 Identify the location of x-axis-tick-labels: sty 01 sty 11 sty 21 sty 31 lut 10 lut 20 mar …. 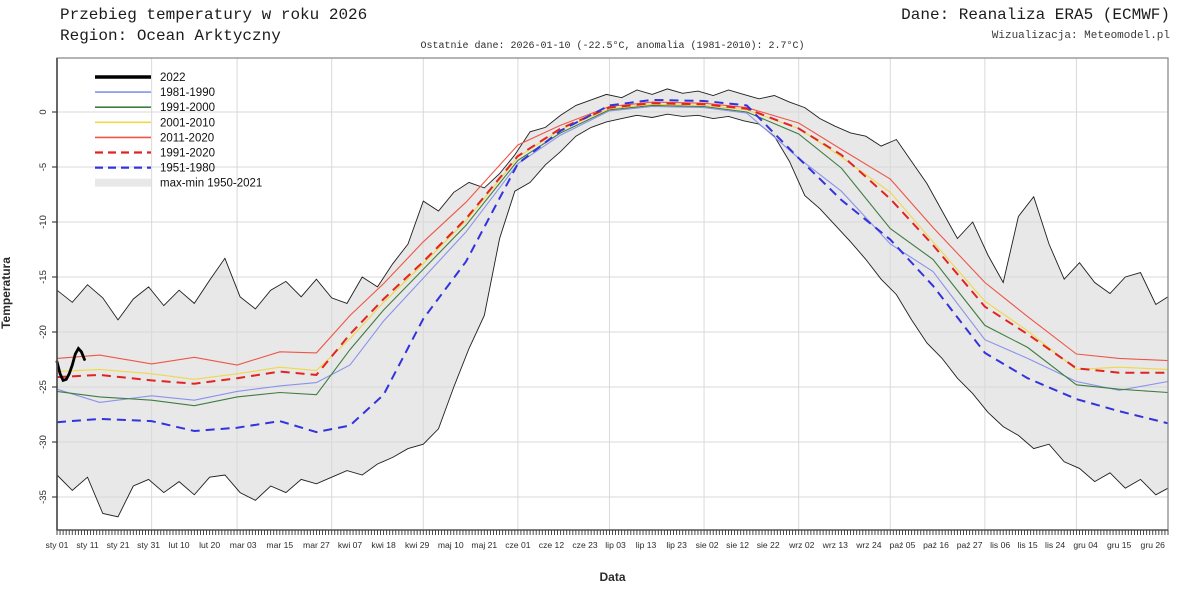
(606, 545).